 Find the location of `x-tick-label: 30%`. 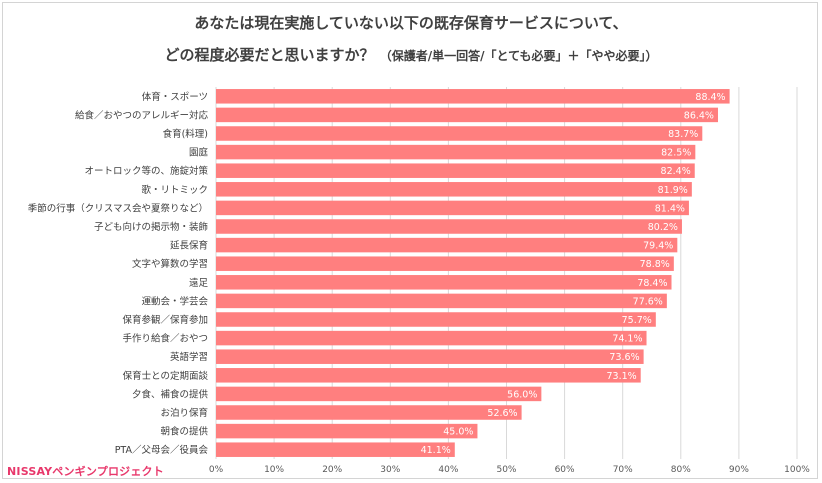

x-tick-label: 30% is located at coordinates (390, 470).